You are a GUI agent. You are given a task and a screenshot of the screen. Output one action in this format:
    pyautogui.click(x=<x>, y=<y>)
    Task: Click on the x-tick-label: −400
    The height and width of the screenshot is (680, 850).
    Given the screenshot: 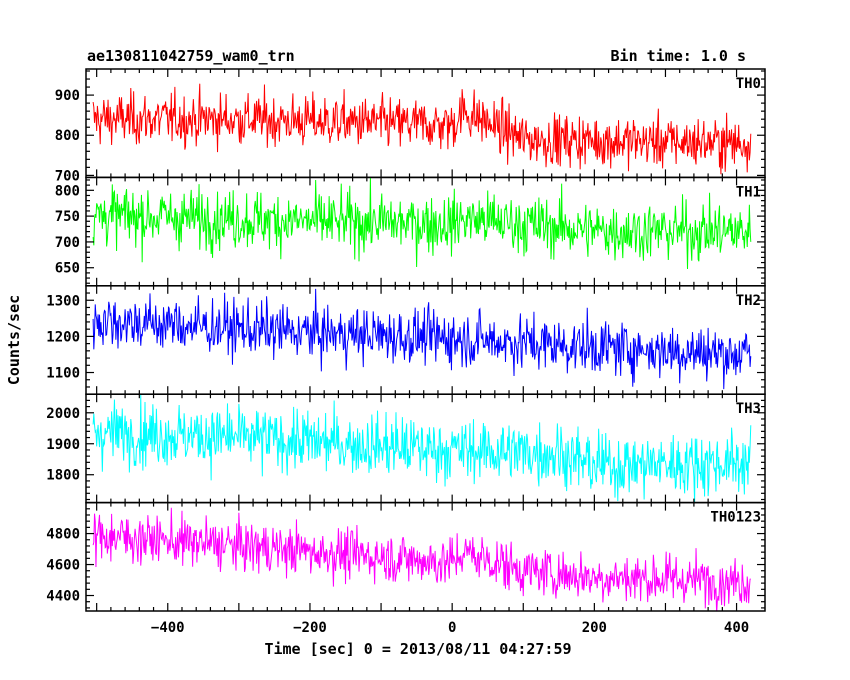 What is the action you would take?
    pyautogui.click(x=168, y=628)
    